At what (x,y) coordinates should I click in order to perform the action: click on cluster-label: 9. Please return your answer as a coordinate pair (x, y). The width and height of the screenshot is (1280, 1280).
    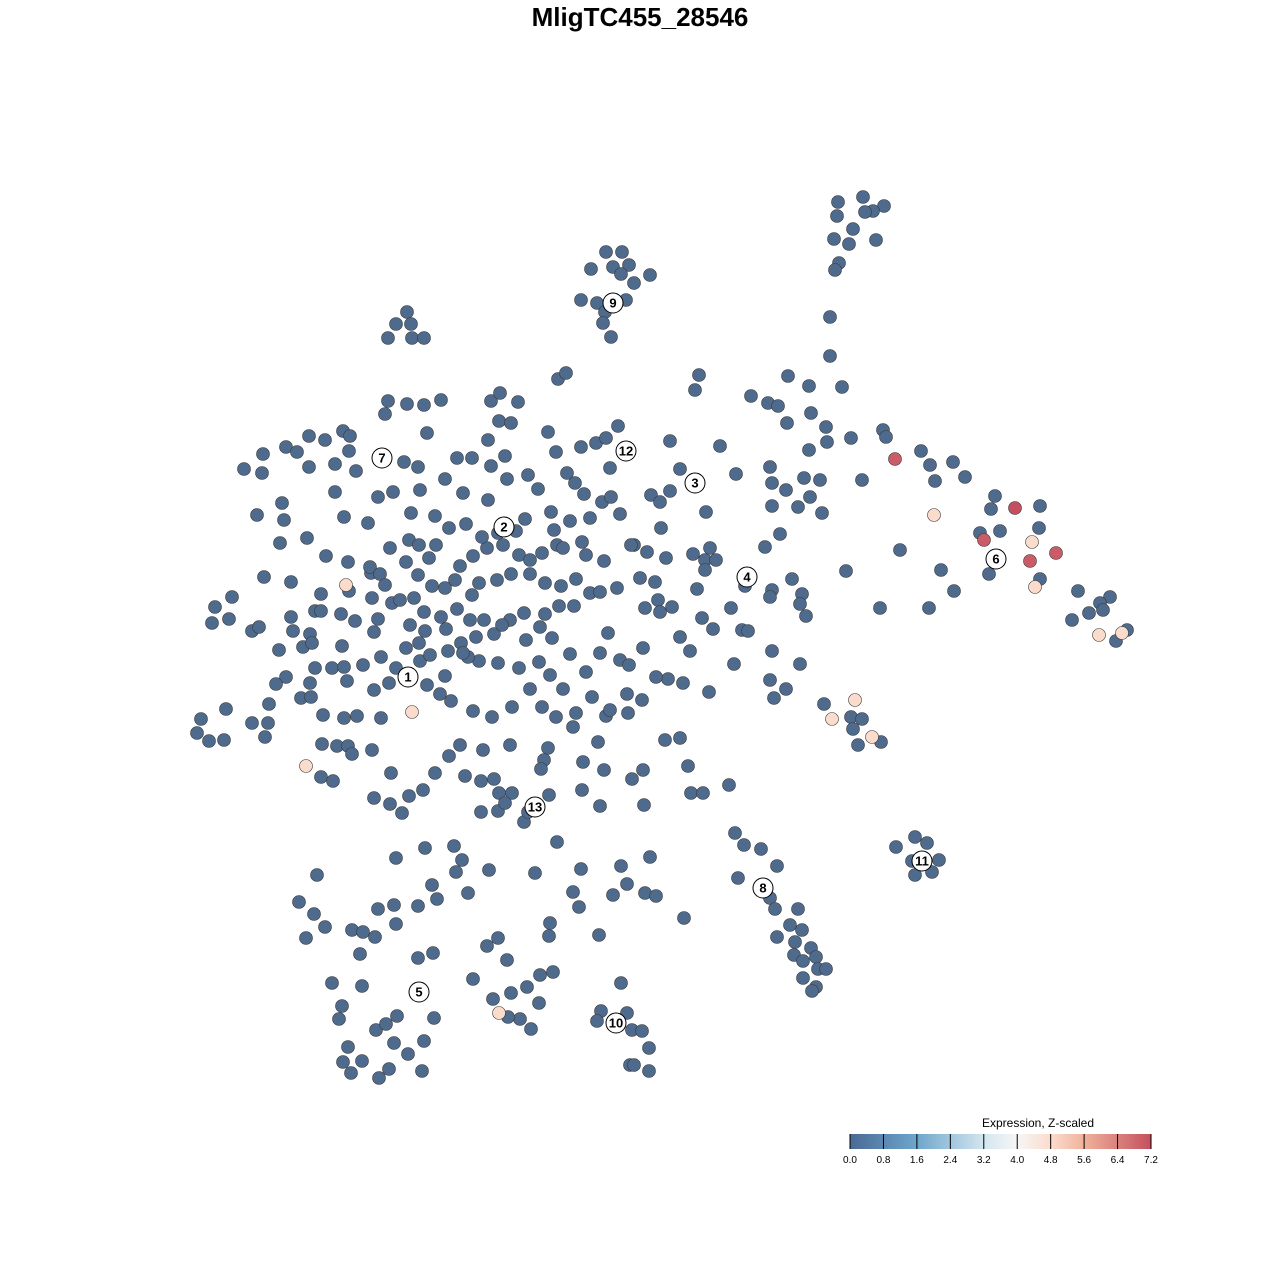
    Looking at the image, I should click on (613, 303).